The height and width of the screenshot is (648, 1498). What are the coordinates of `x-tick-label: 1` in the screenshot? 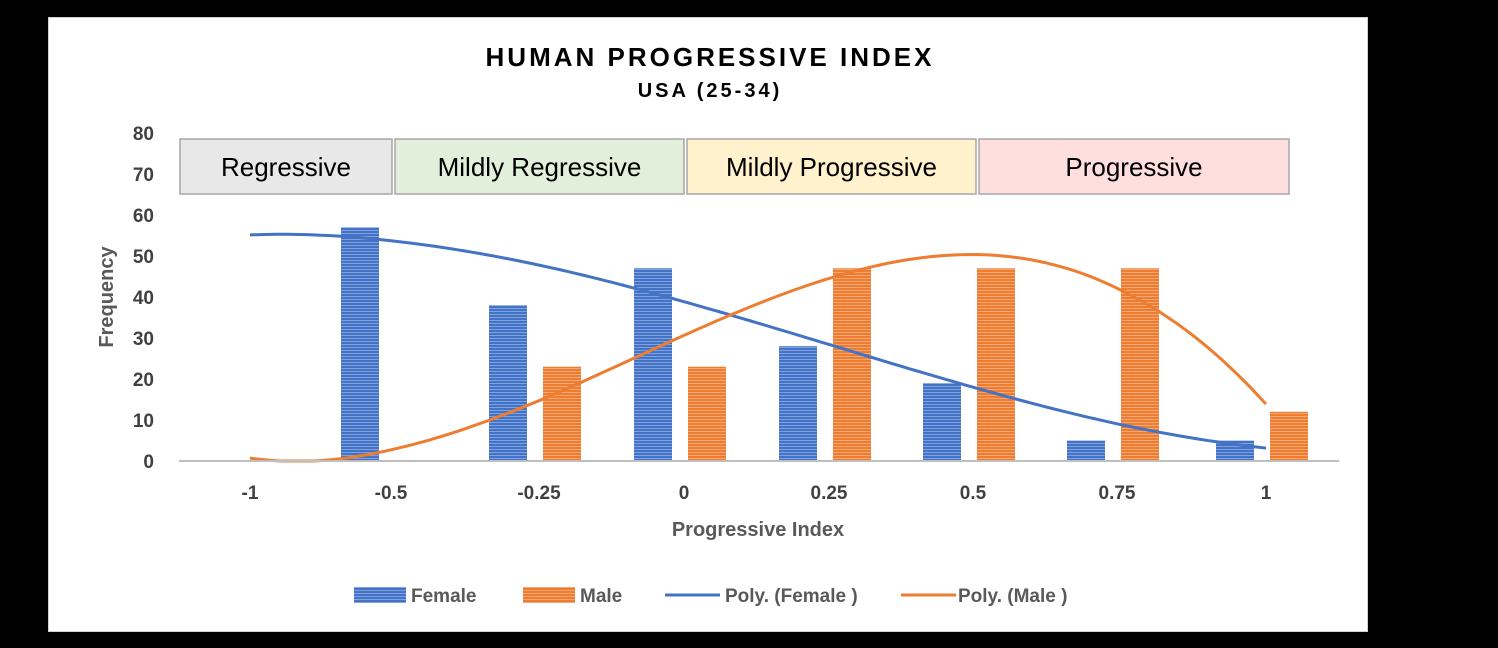 It's located at (1266, 493).